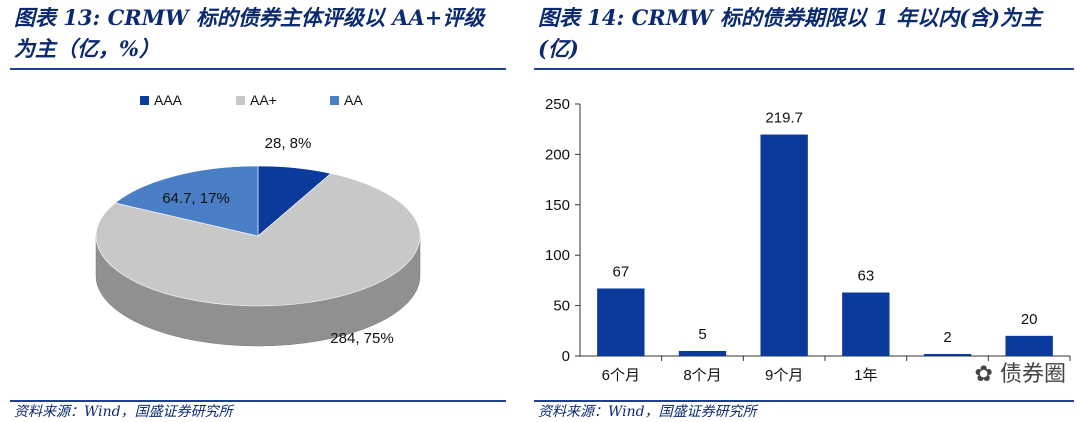  Describe the element at coordinates (557, 104) in the screenshot. I see `y-tick-label: 250` at that location.